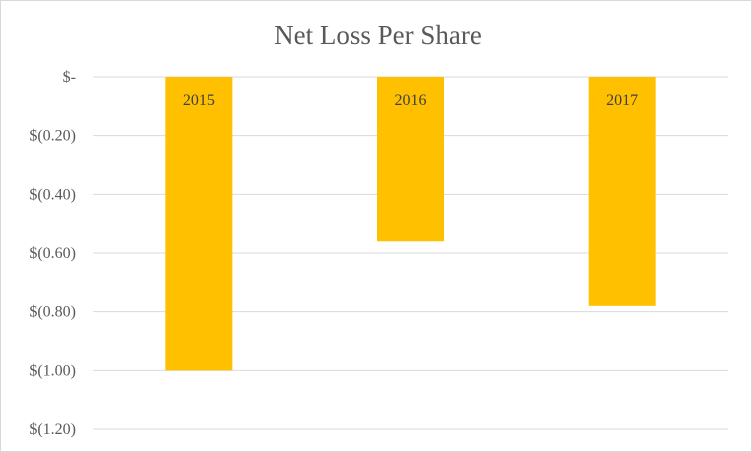 The image size is (752, 452). What do you see at coordinates (69, 77) in the screenshot?
I see `y-tick-label: $-` at bounding box center [69, 77].